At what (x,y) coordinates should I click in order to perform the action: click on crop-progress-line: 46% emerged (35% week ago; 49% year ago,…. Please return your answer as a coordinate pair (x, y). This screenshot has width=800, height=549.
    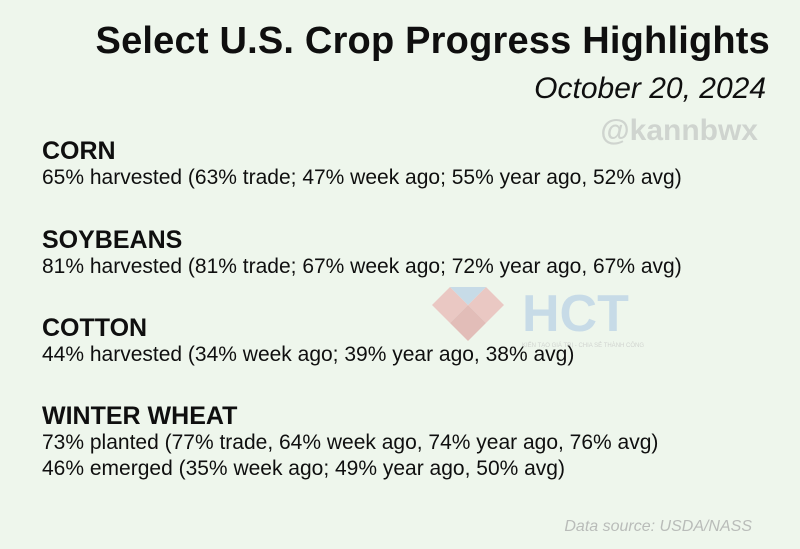
    Looking at the image, I should click on (303, 468).